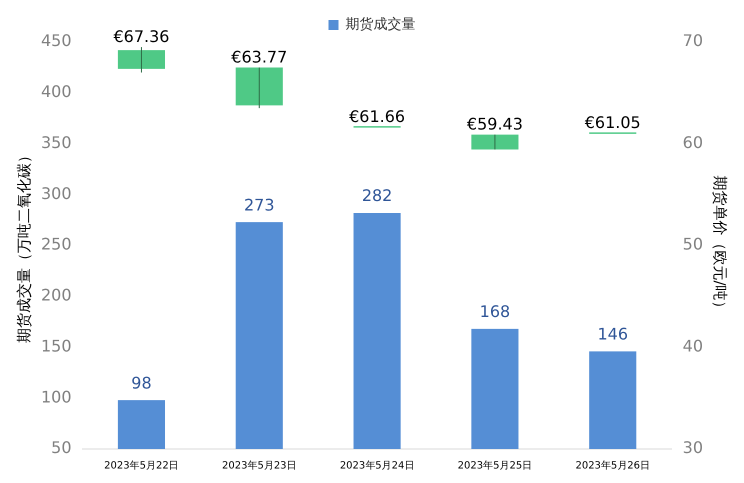 The width and height of the screenshot is (744, 483). What do you see at coordinates (259, 57) in the screenshot?
I see `text: €63.77` at bounding box center [259, 57].